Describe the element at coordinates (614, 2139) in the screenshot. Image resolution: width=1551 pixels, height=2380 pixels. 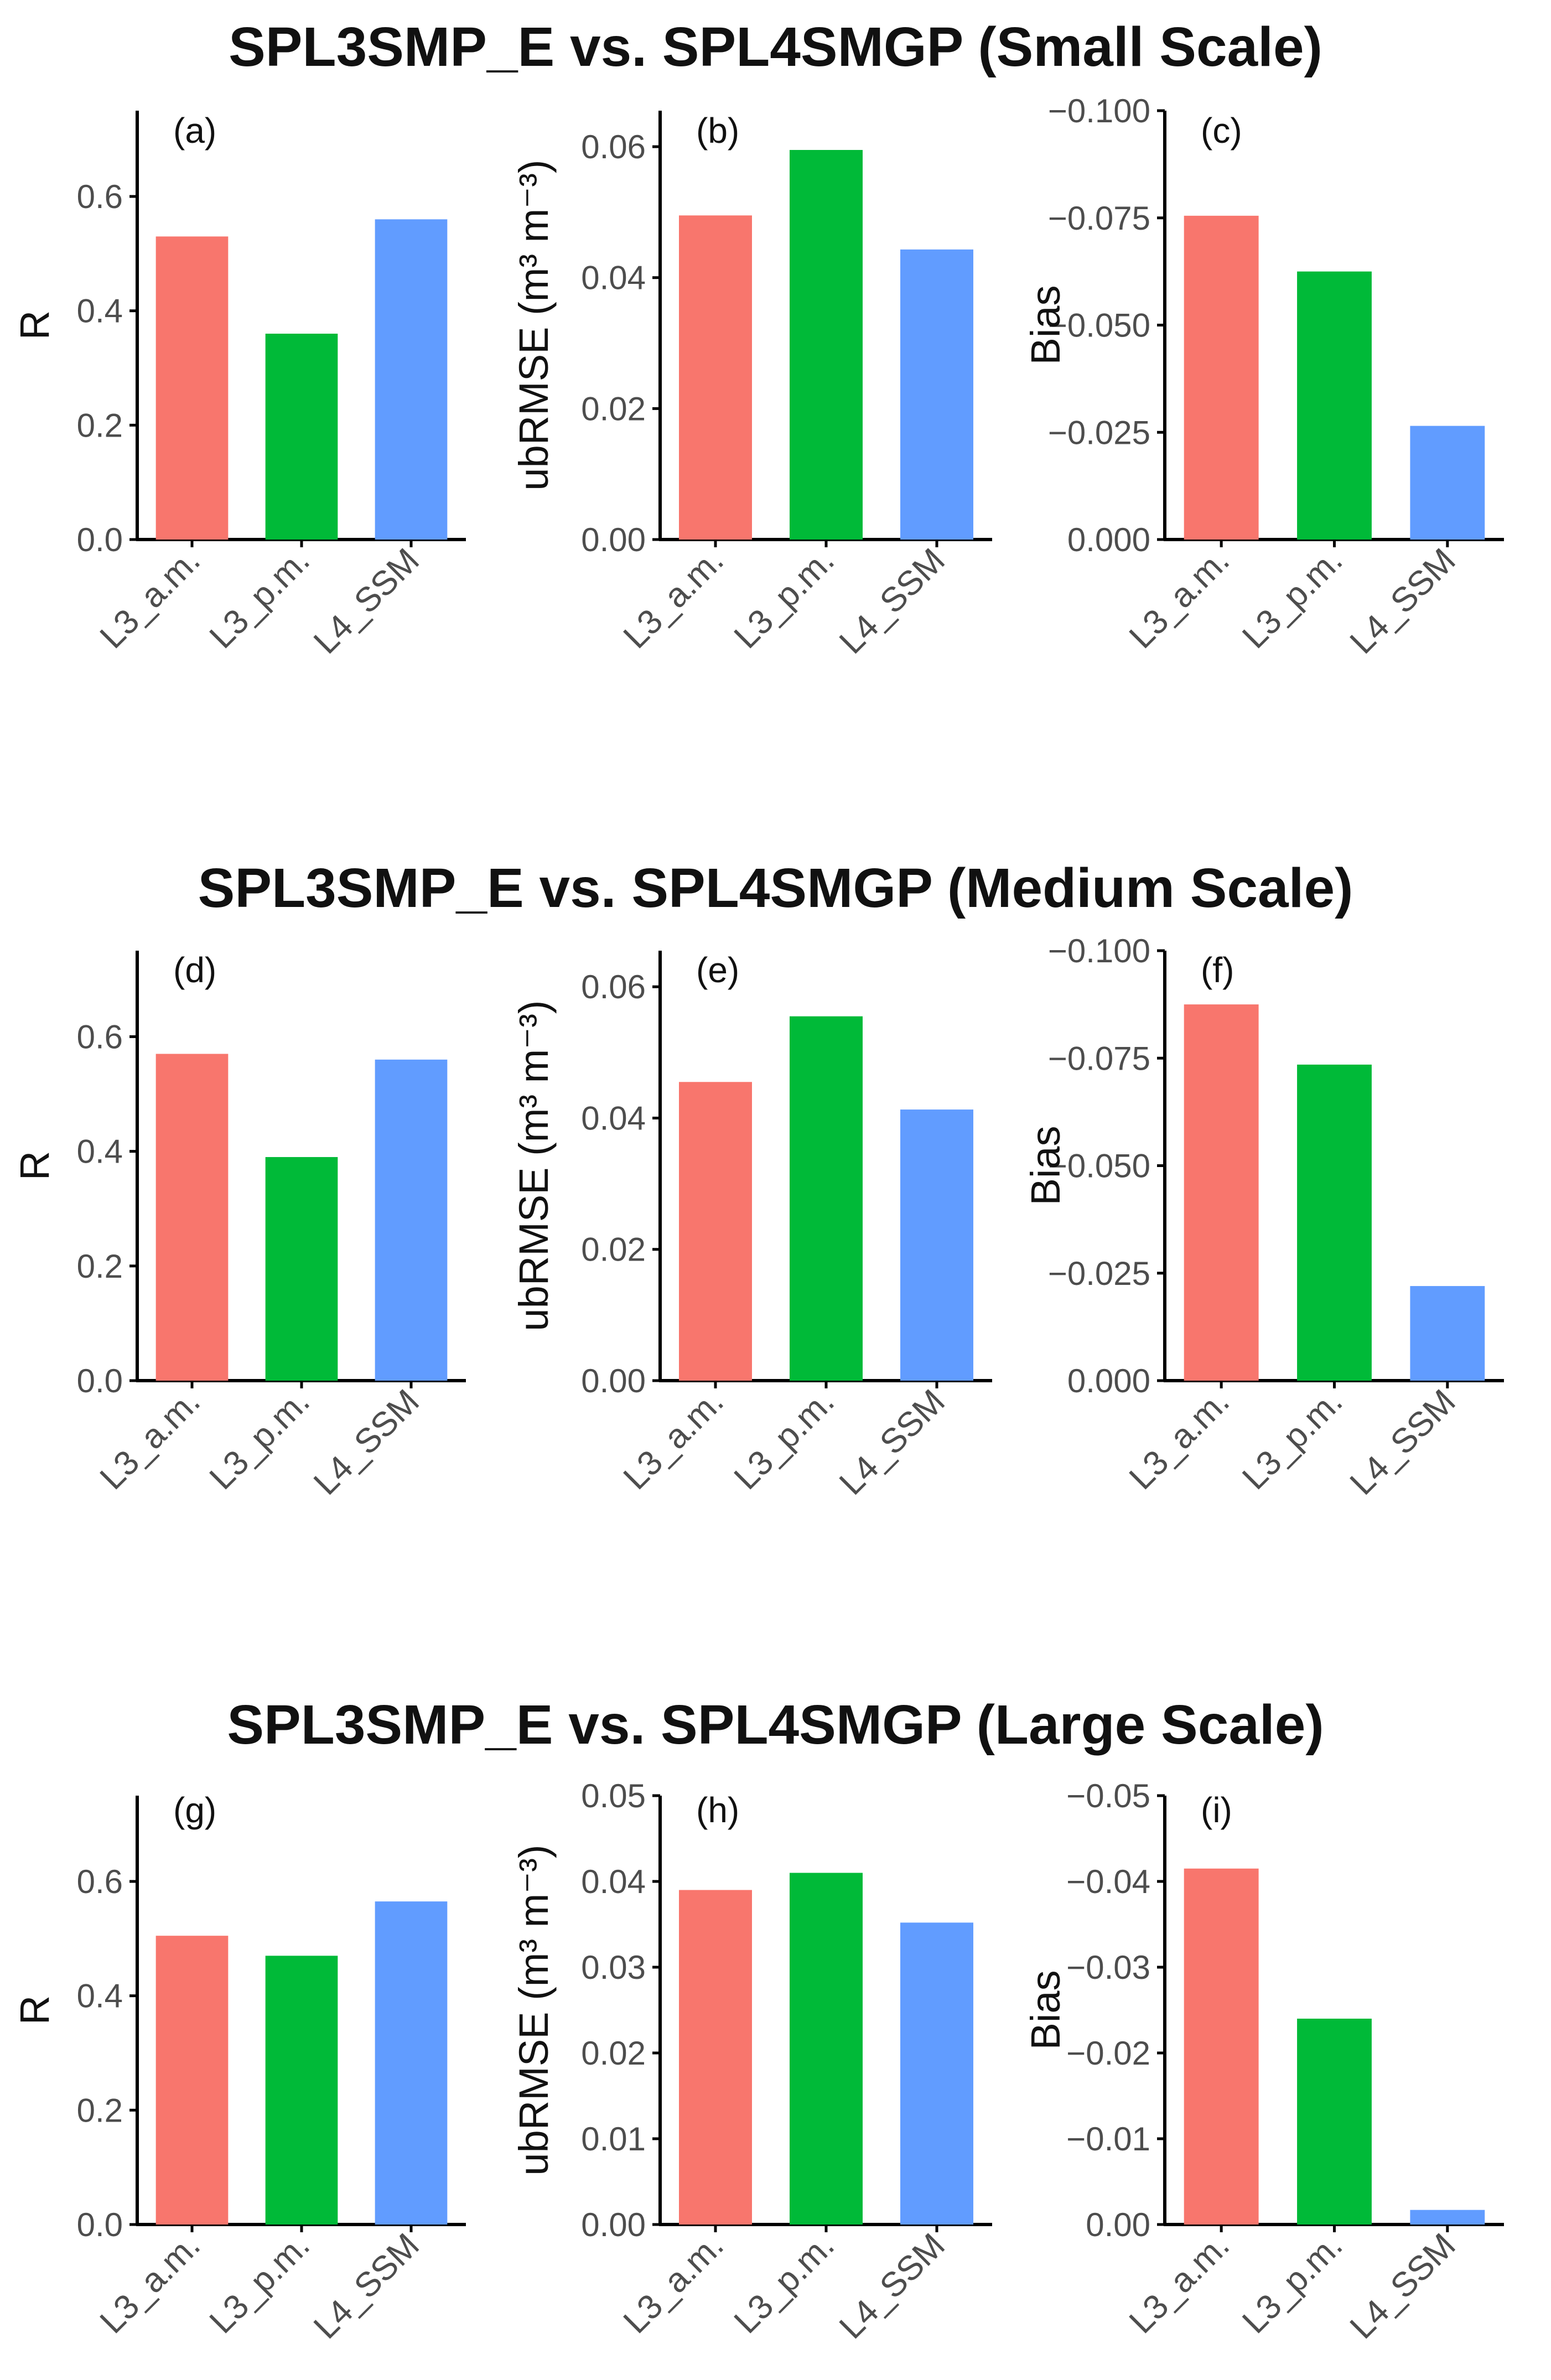
I see `y-tick-label: 0.01` at that location.